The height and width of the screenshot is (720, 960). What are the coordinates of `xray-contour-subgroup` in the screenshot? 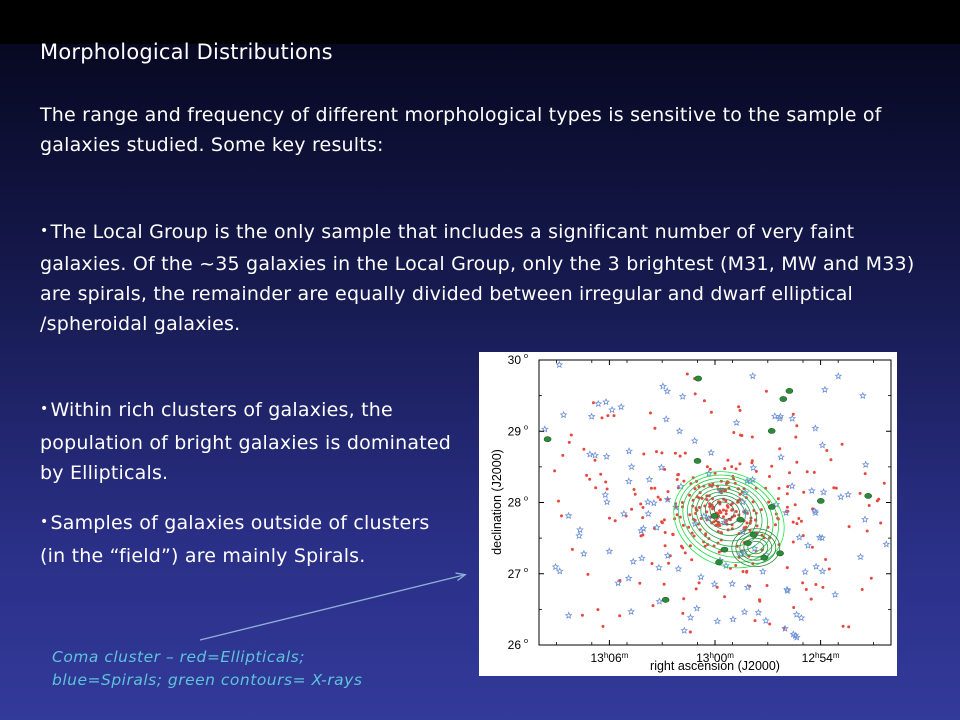 It's located at (756, 547).